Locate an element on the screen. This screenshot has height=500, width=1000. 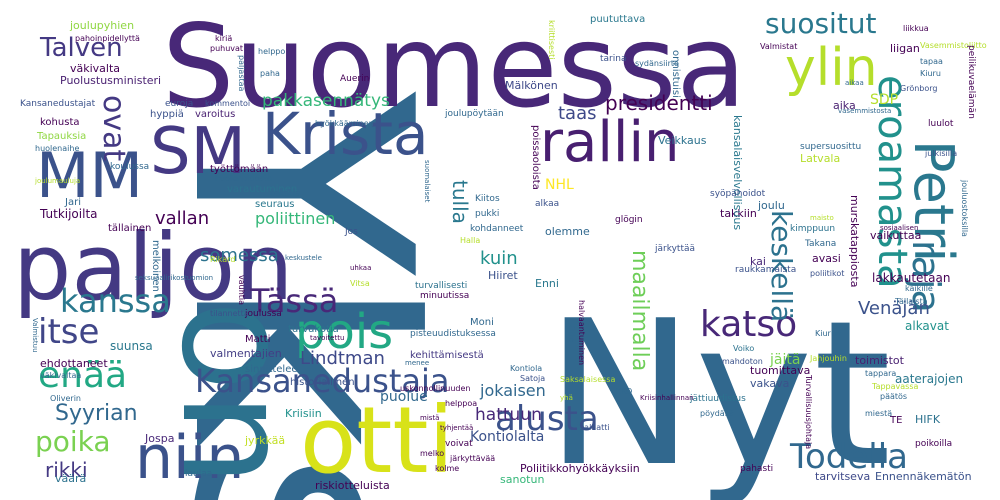
word-poika: poika is located at coordinates (73, 441).